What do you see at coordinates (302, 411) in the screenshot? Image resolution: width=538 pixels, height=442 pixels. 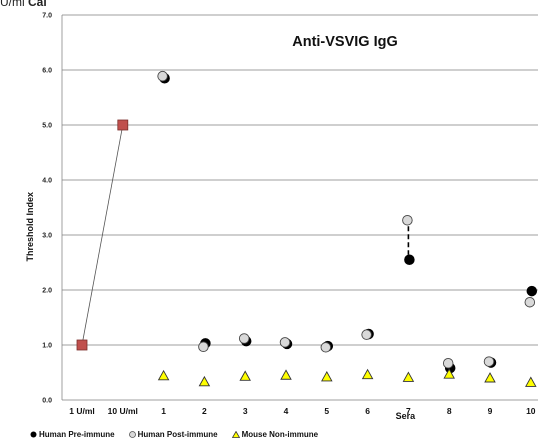 I see `x-tick-labels: 1 U/ml 10 U/ml 1 2 3 4 5 6 7 8 9 10` at bounding box center [302, 411].